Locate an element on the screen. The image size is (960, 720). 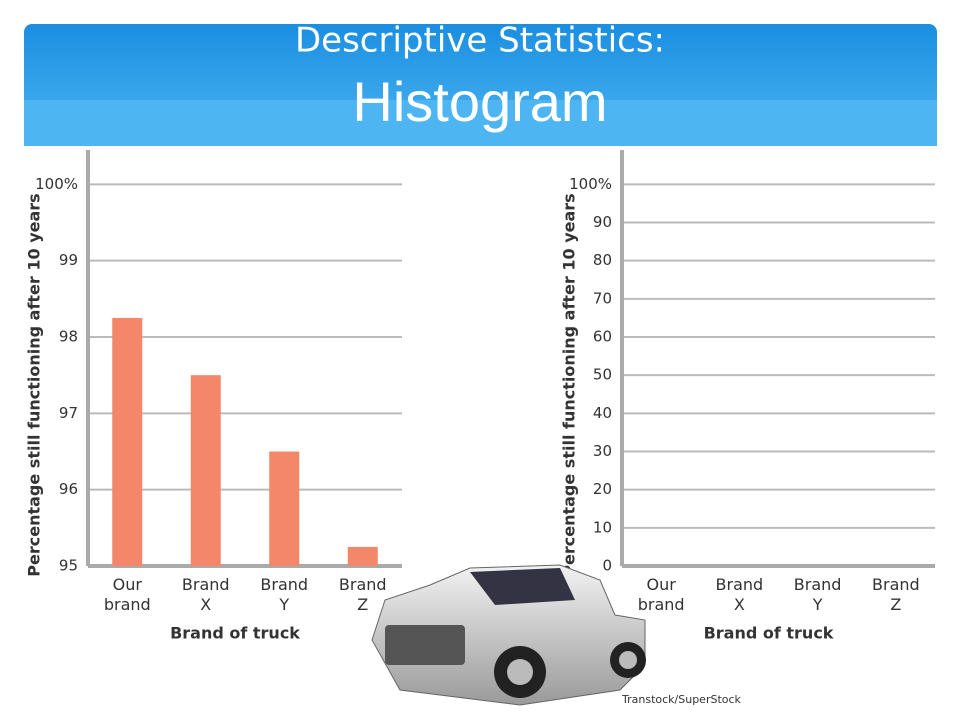
y-tick-label: 70 is located at coordinates (602, 298).